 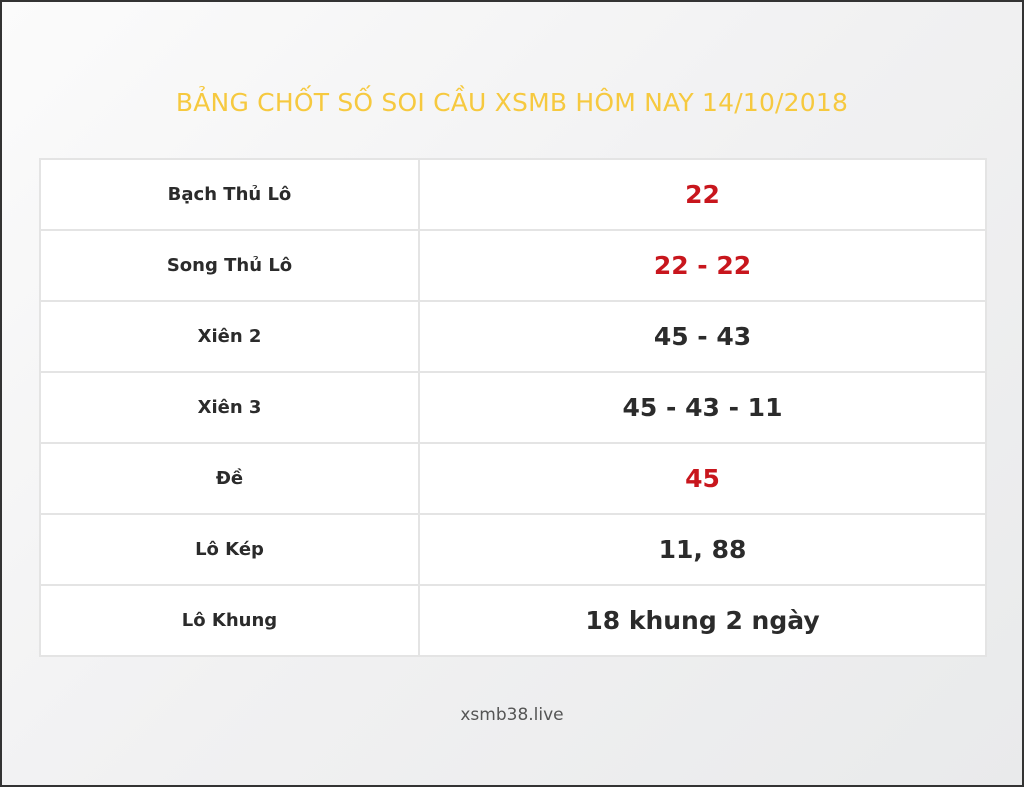 I want to click on table-row: Song Thủ Lô 22 - 22, so click(x=513, y=265).